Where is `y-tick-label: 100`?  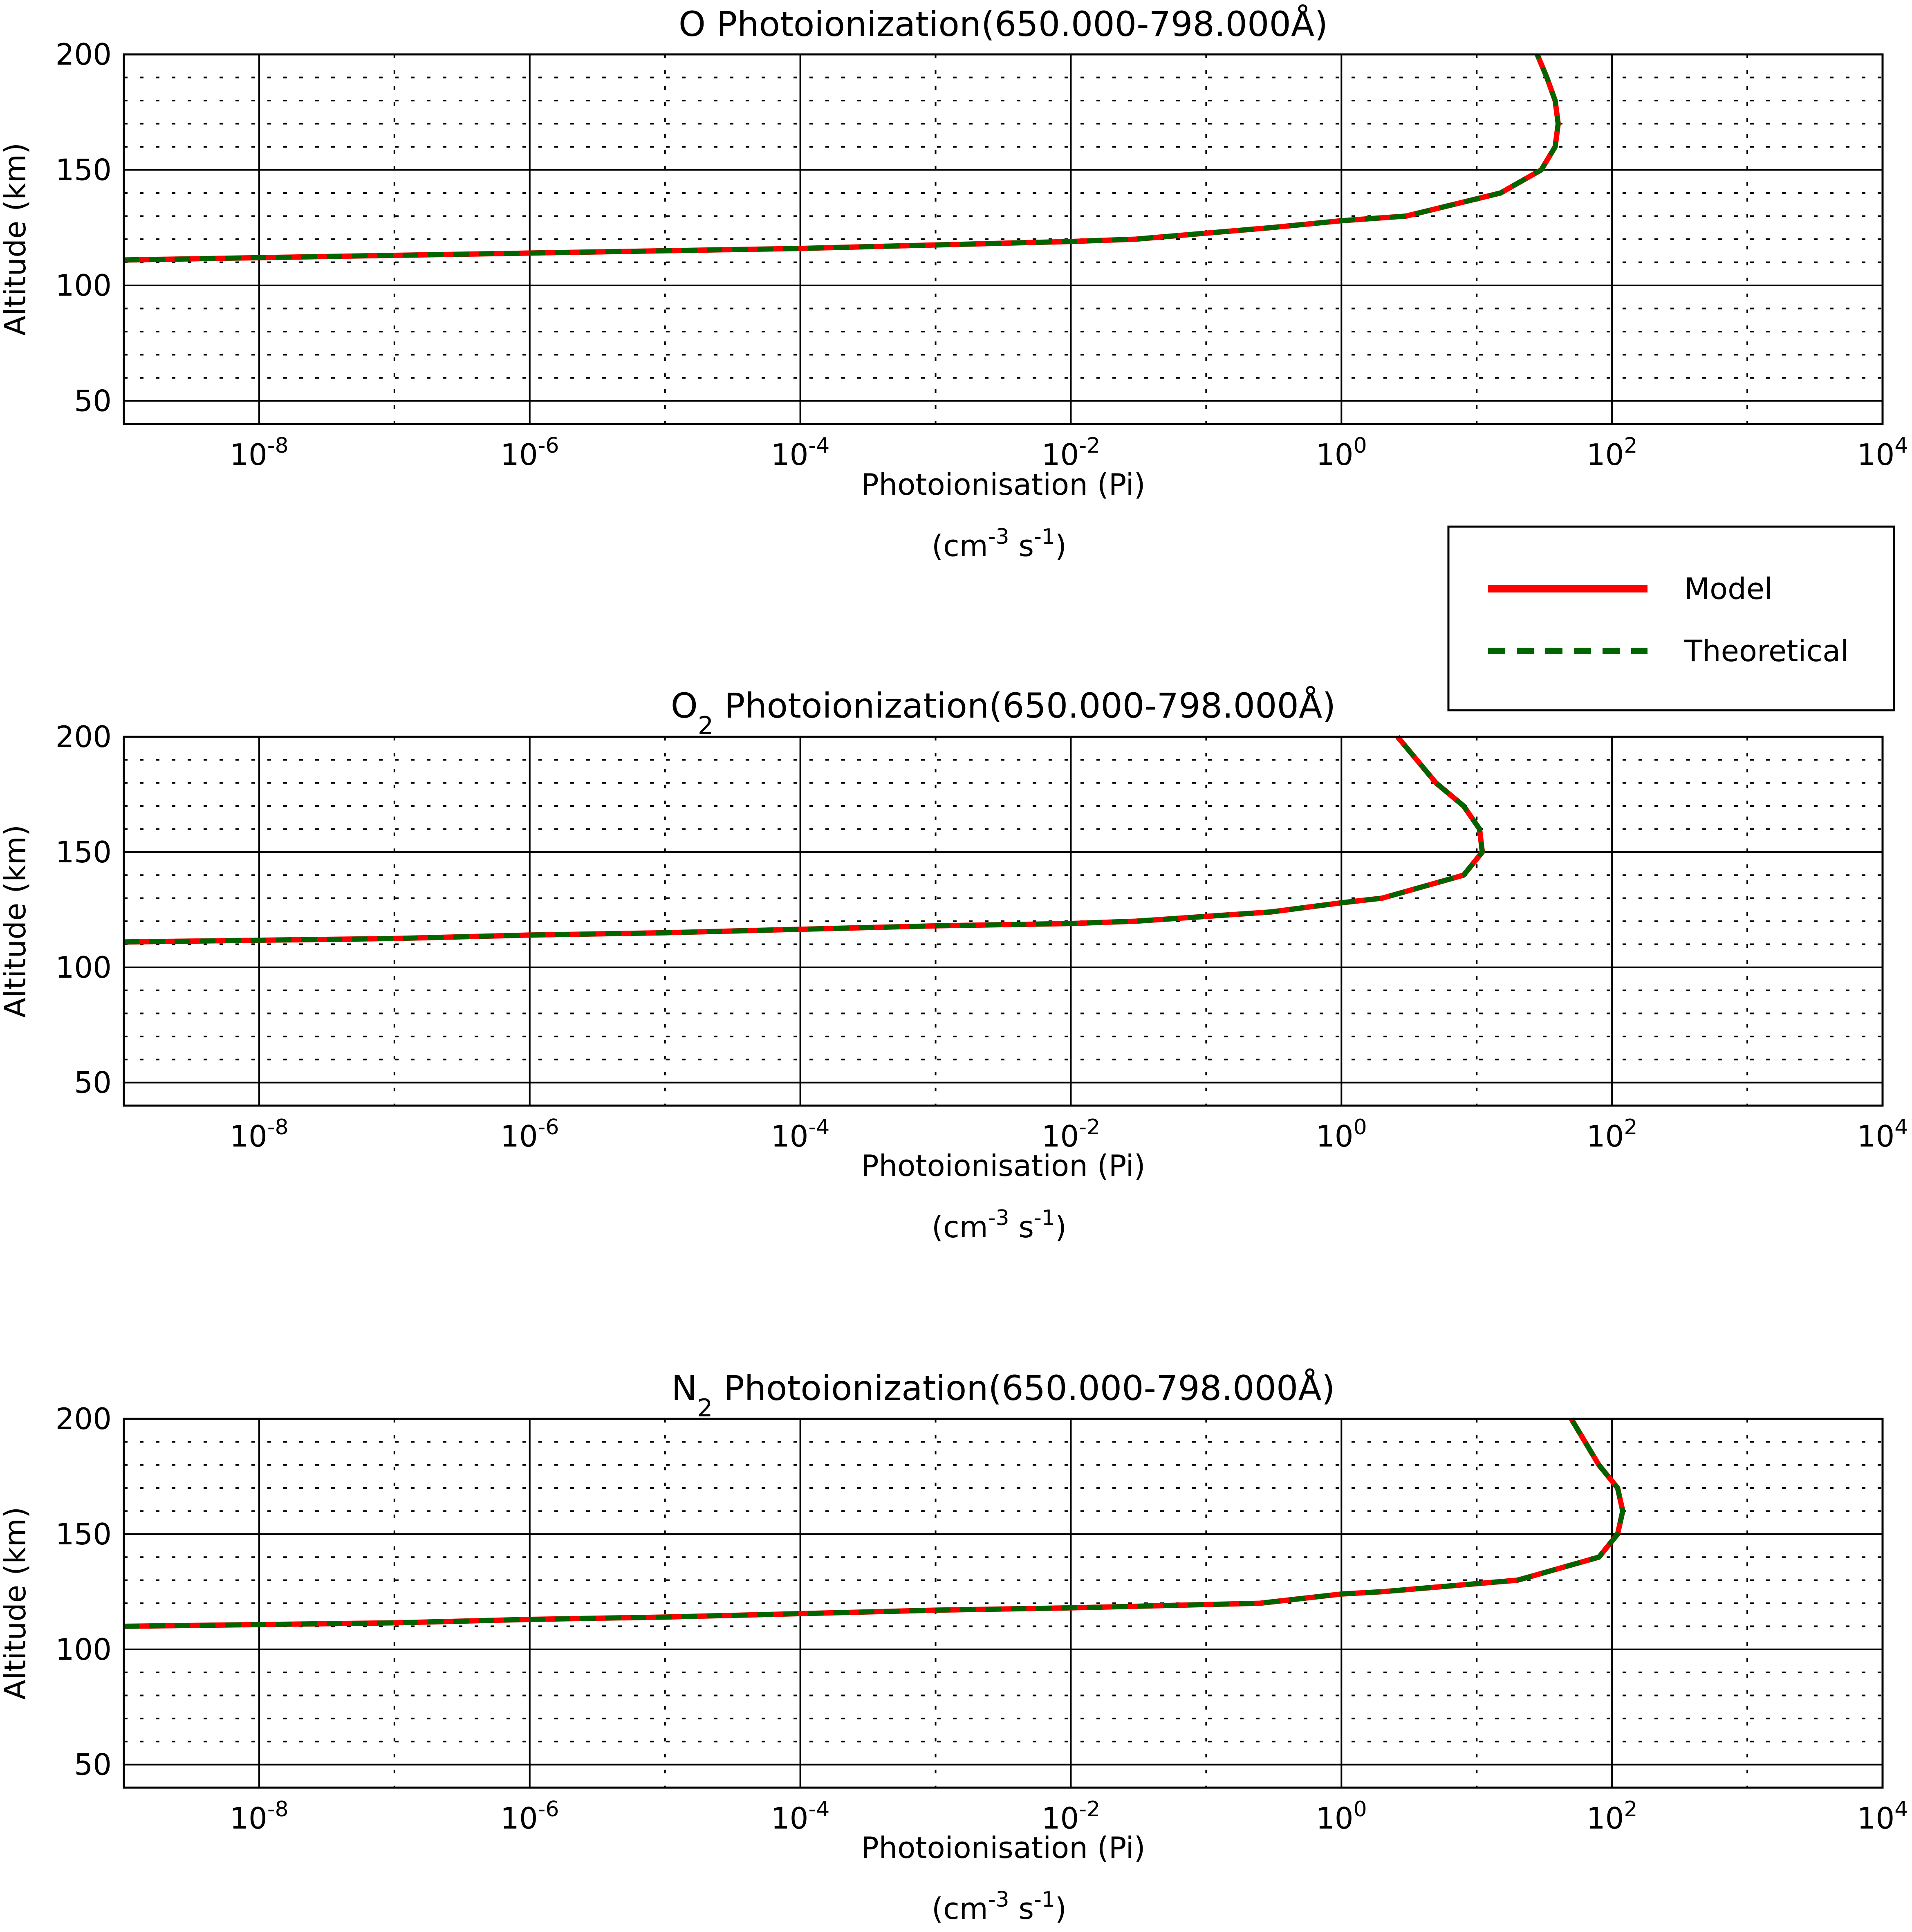
y-tick-label: 100 is located at coordinates (84, 967).